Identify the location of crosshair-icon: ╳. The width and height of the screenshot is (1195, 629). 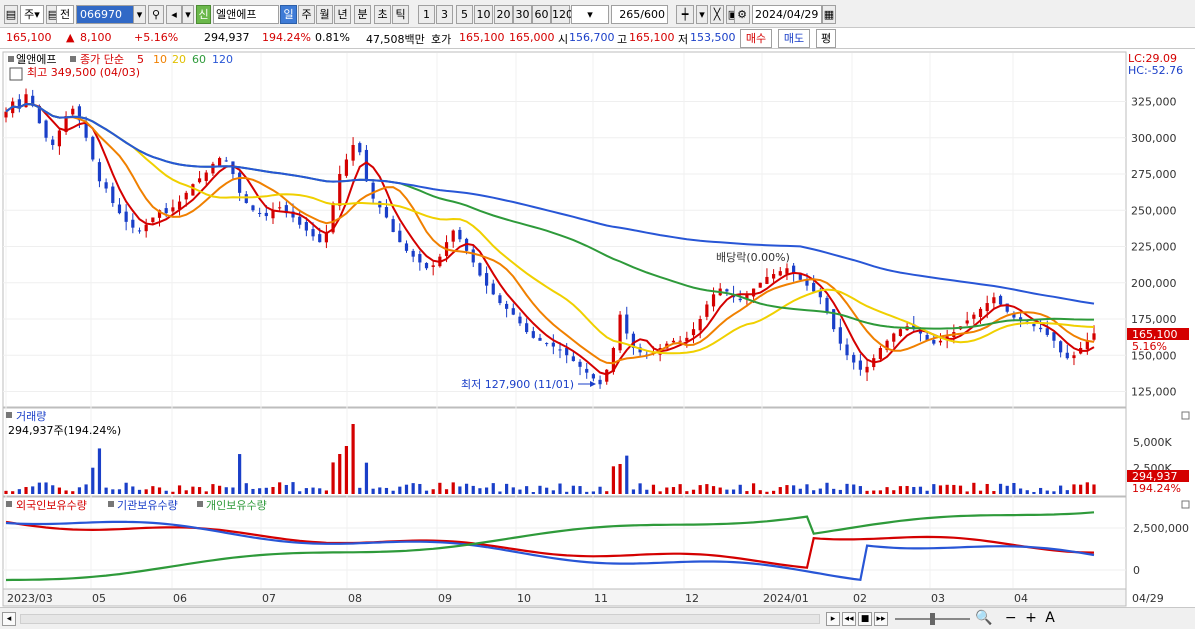
(717, 14).